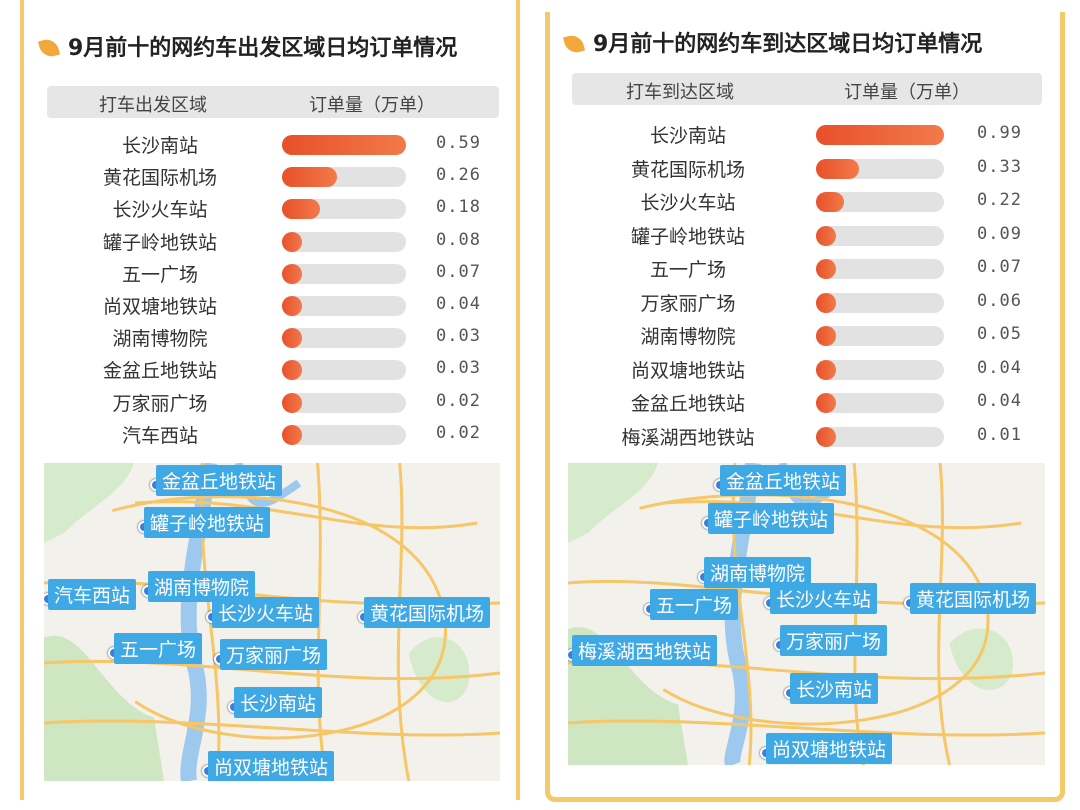 The image size is (1080, 810). What do you see at coordinates (458, 400) in the screenshot?
I see `bar-value-label: 0.02` at bounding box center [458, 400].